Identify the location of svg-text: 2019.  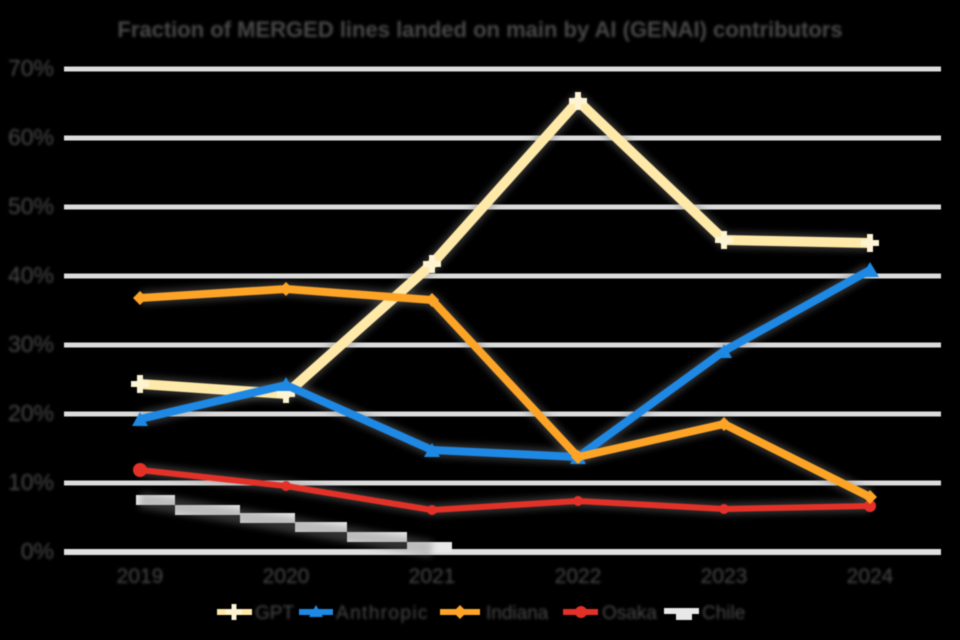
(140, 576).